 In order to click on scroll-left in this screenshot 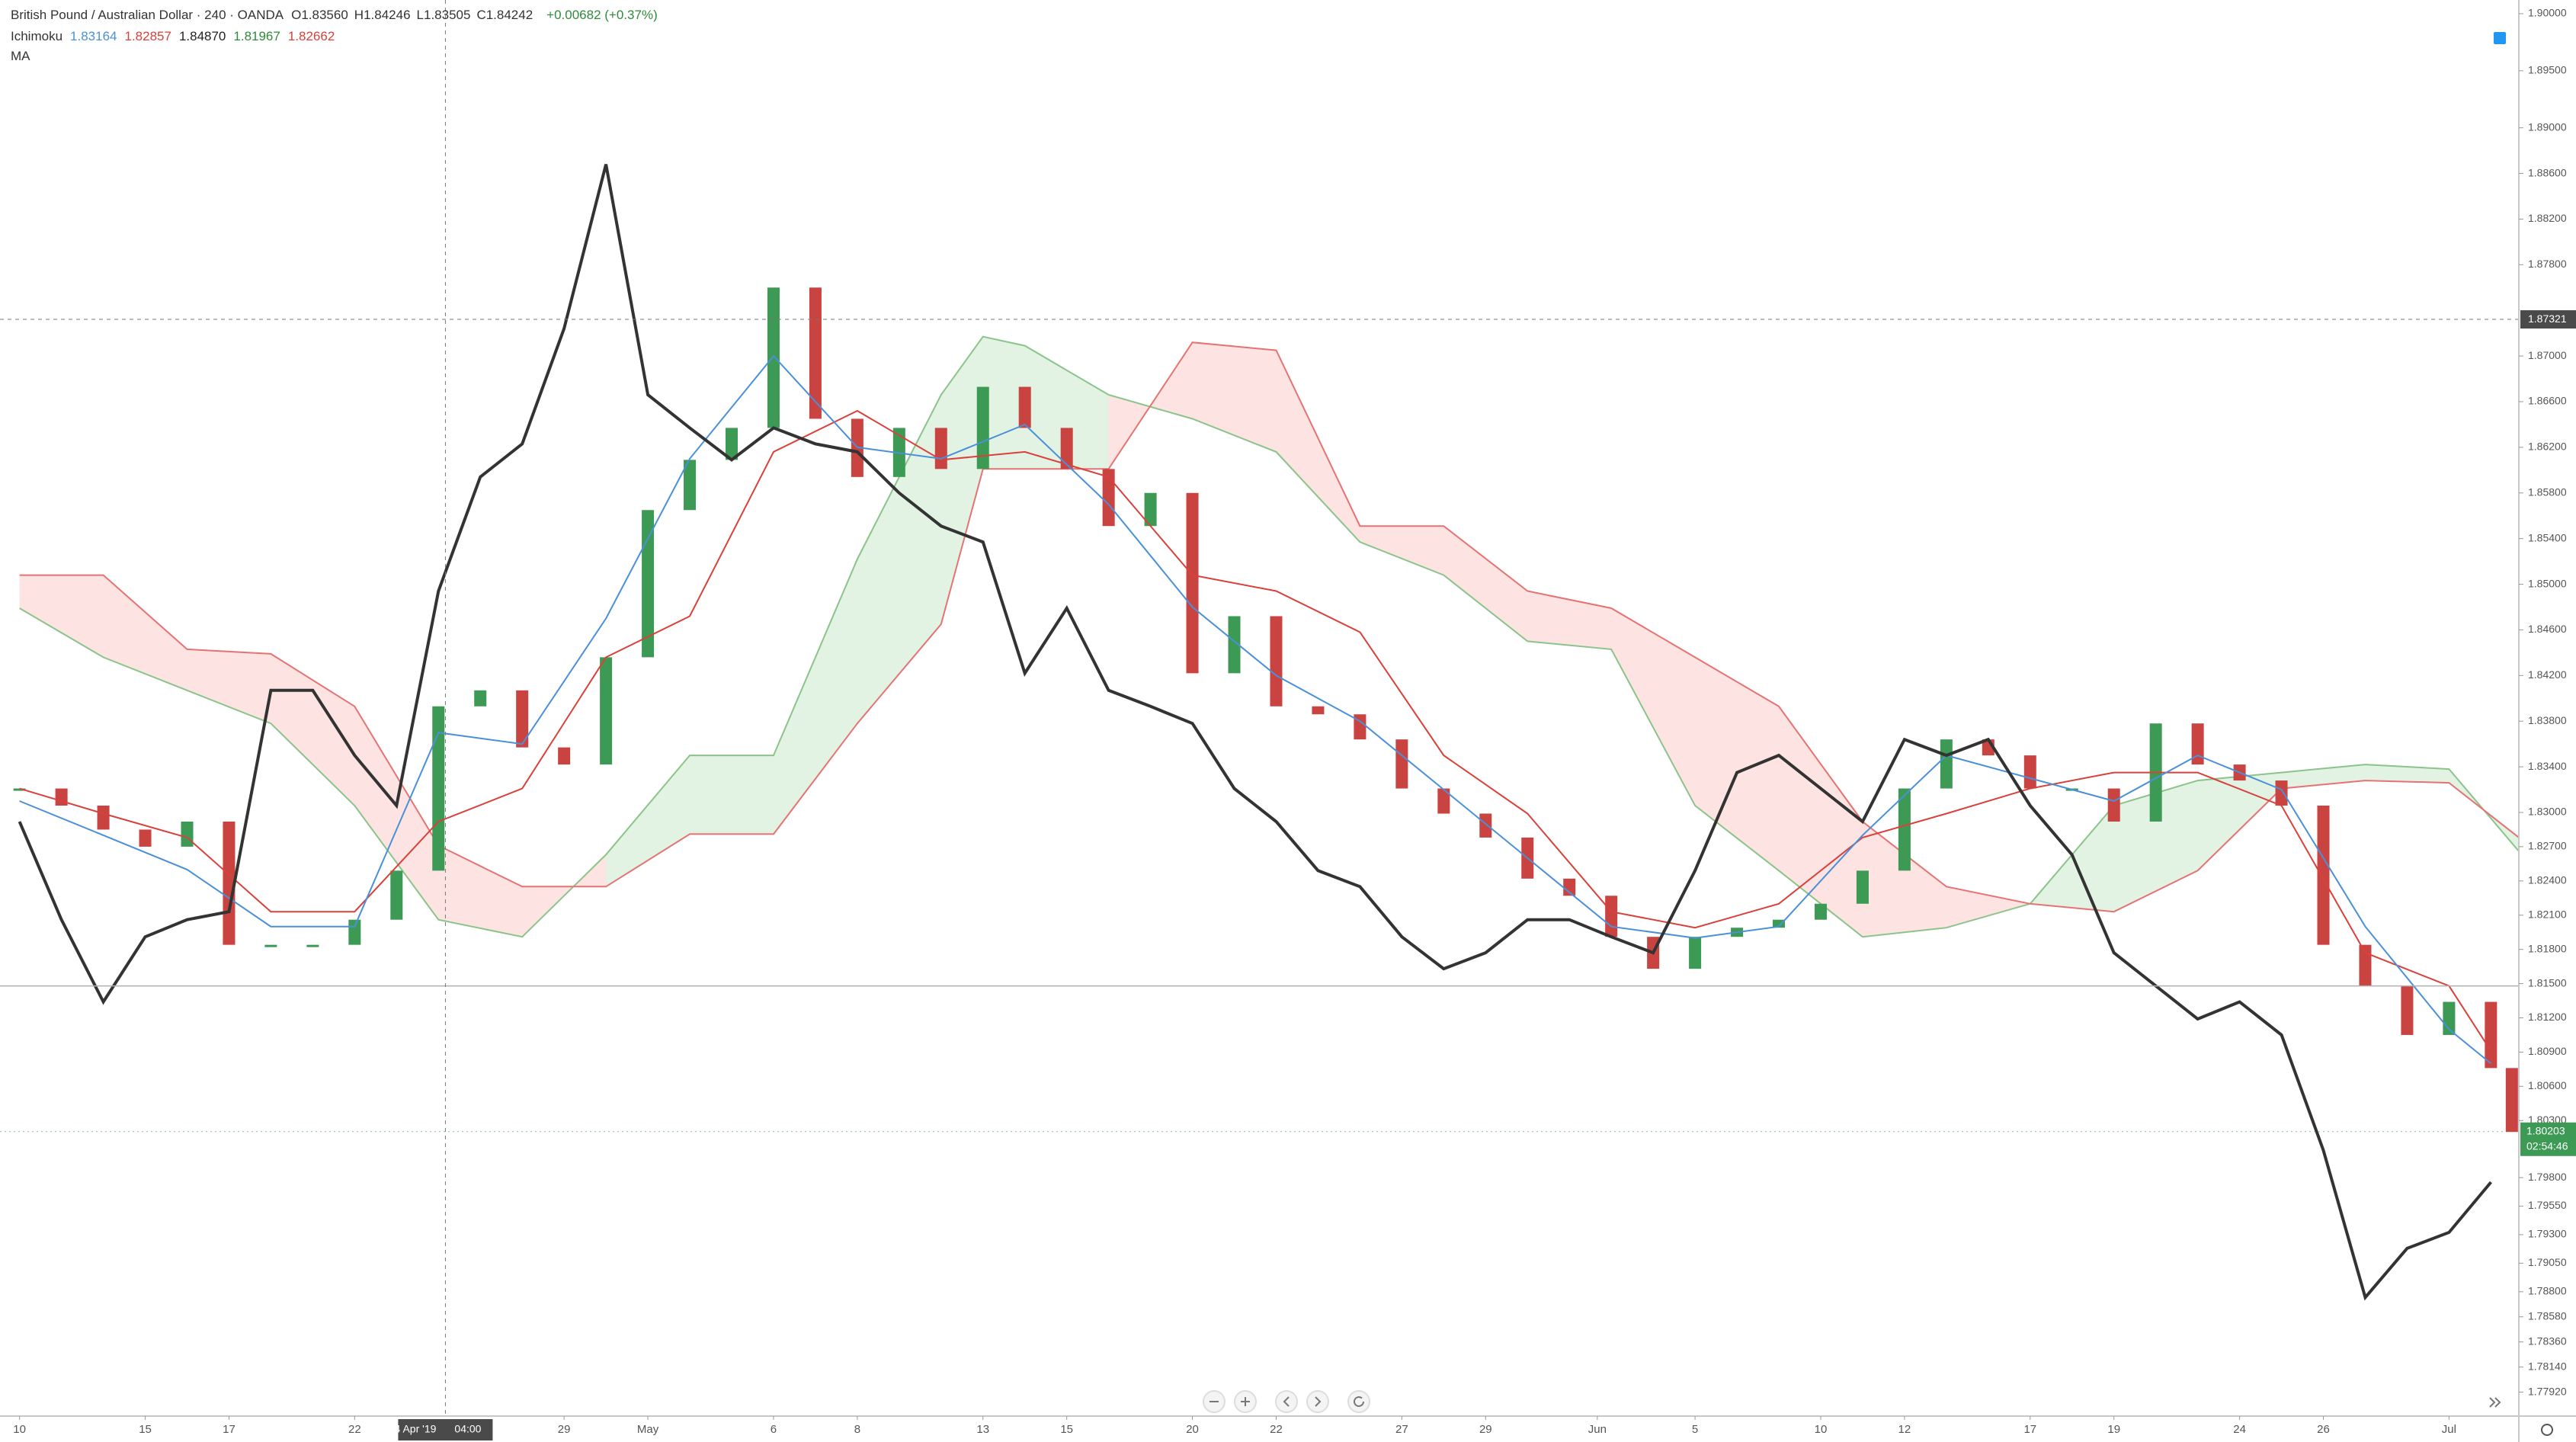, I will do `click(1286, 1401)`.